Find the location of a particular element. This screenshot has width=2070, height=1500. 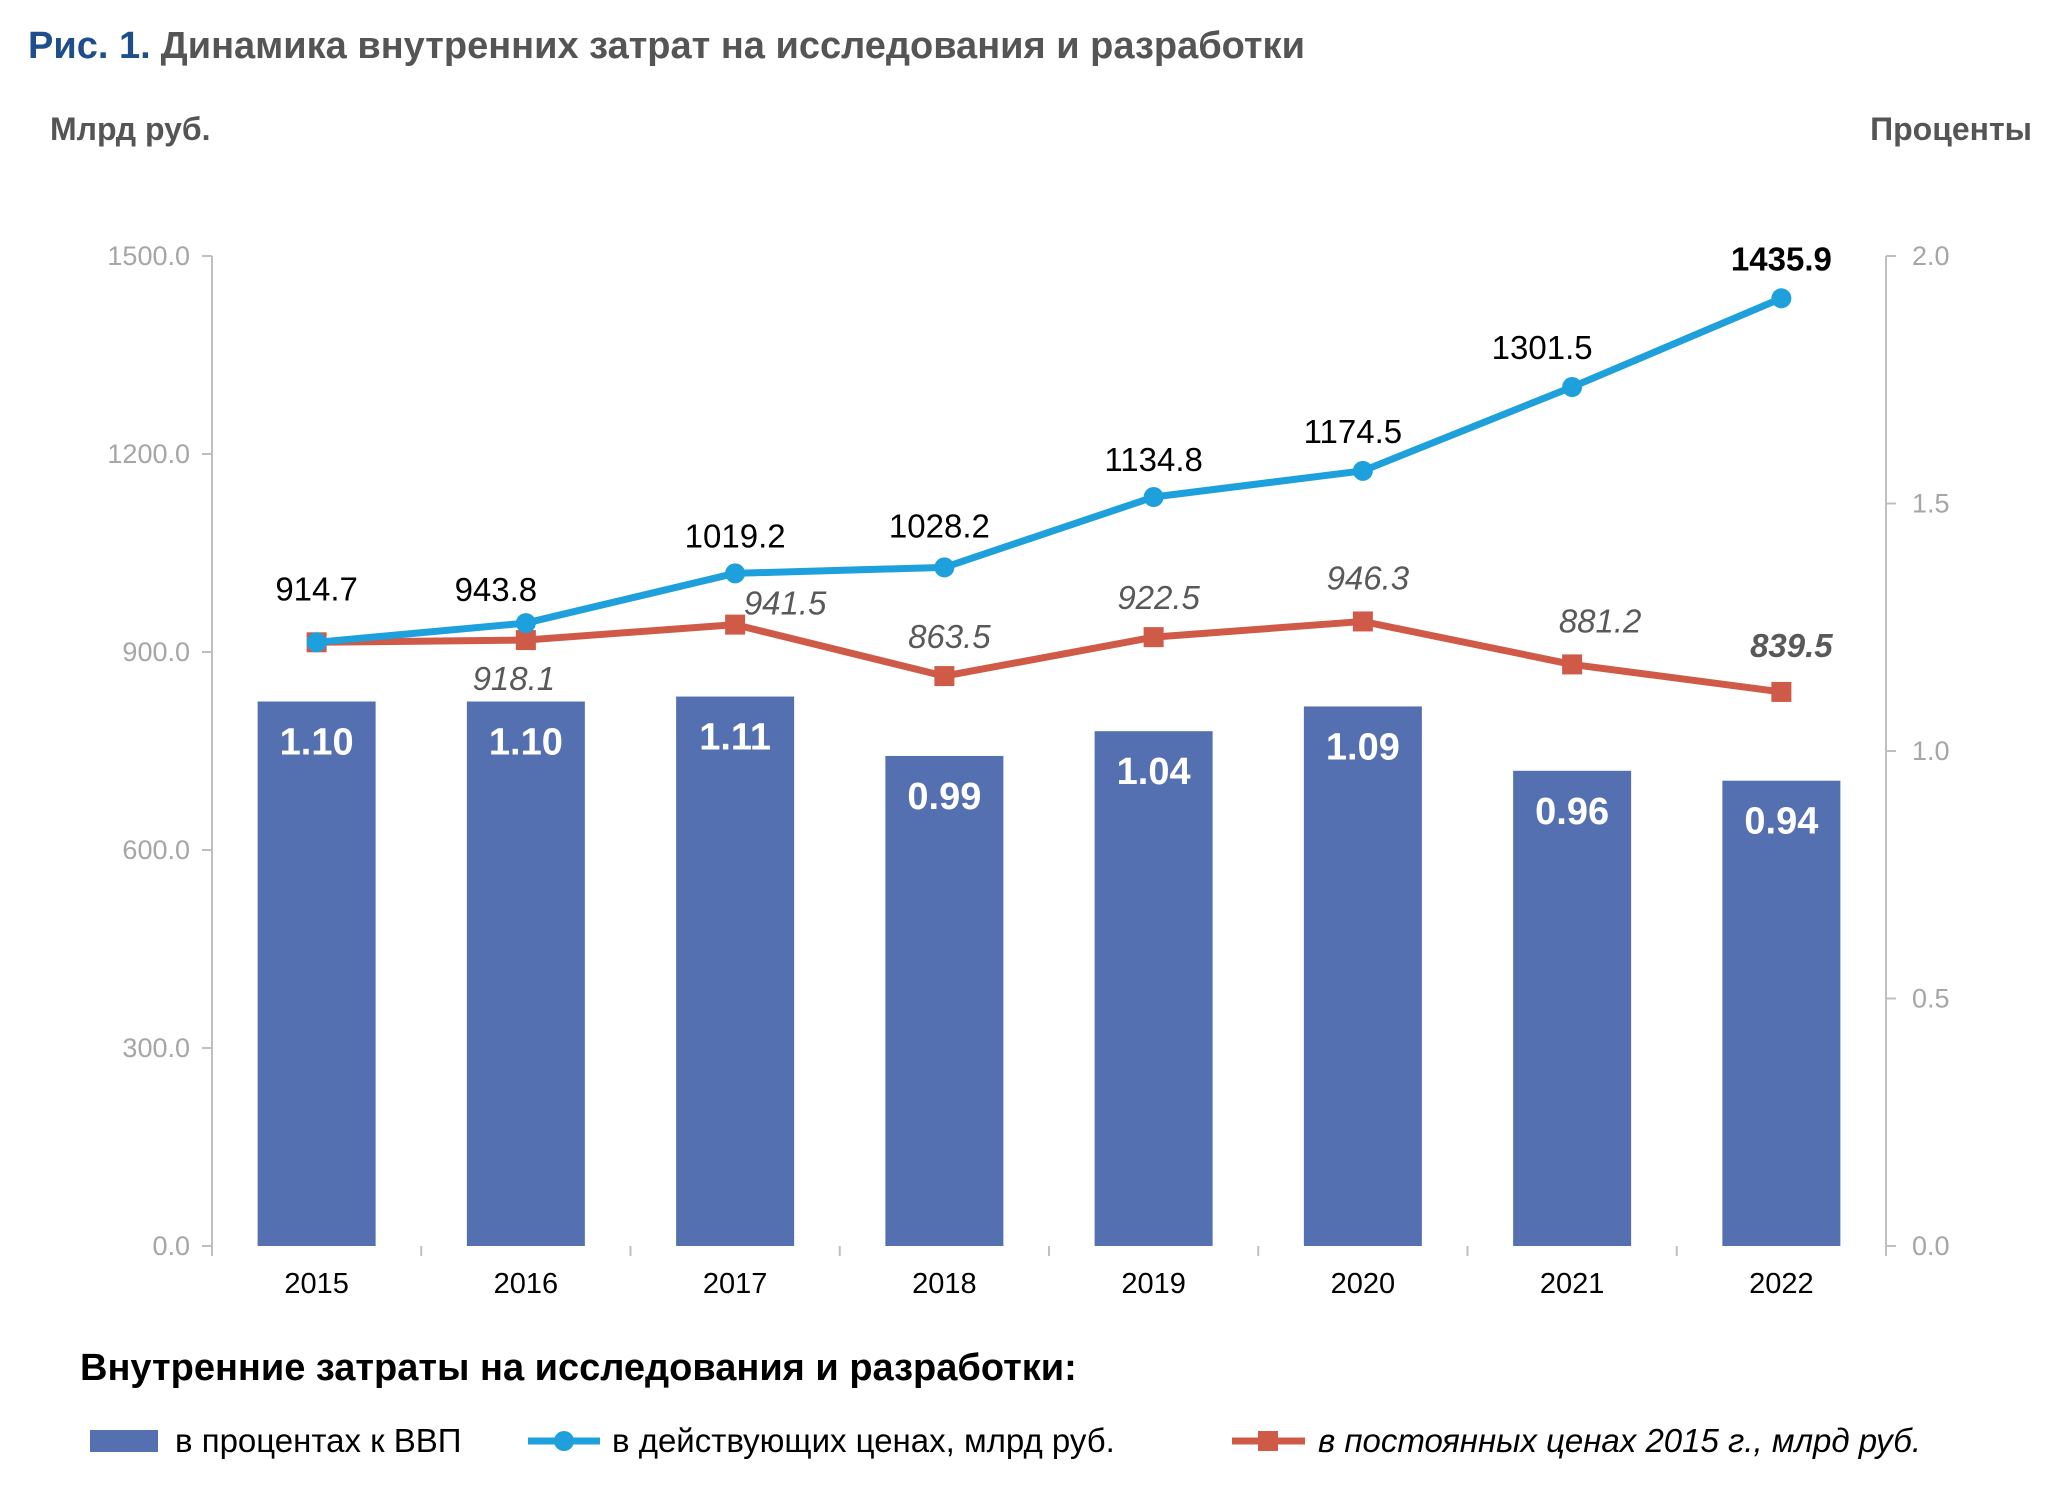

x-tick-label: 2022 is located at coordinates (1781, 1284).